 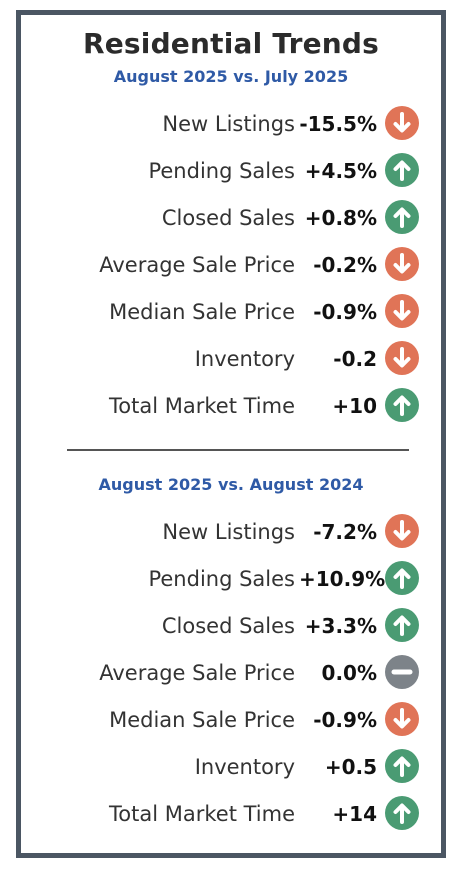 I want to click on metric-row-new-listings: New Listings -7.2%, so click(x=231, y=532).